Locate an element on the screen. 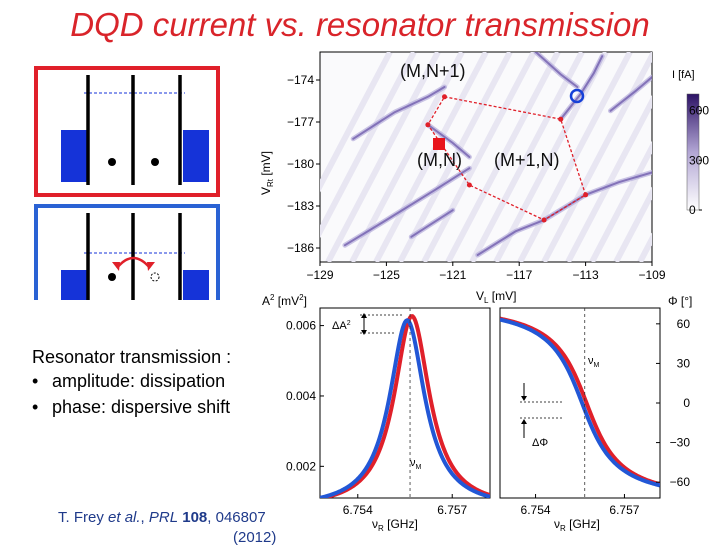 This screenshot has height=548, width=720. cbar-tick-label: 0 is located at coordinates (692, 210).